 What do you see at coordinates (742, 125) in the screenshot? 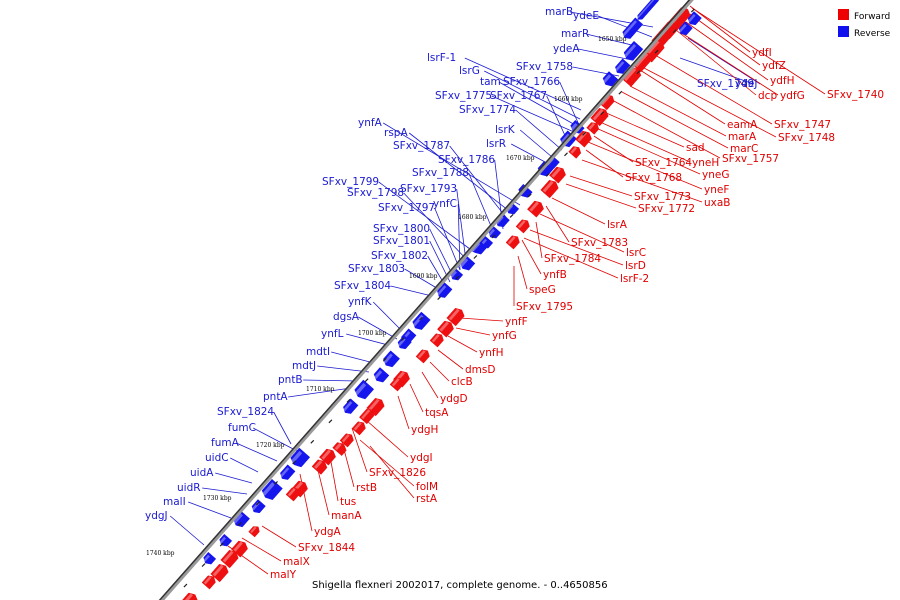
I see `forward-gene-label: eamA` at bounding box center [742, 125].